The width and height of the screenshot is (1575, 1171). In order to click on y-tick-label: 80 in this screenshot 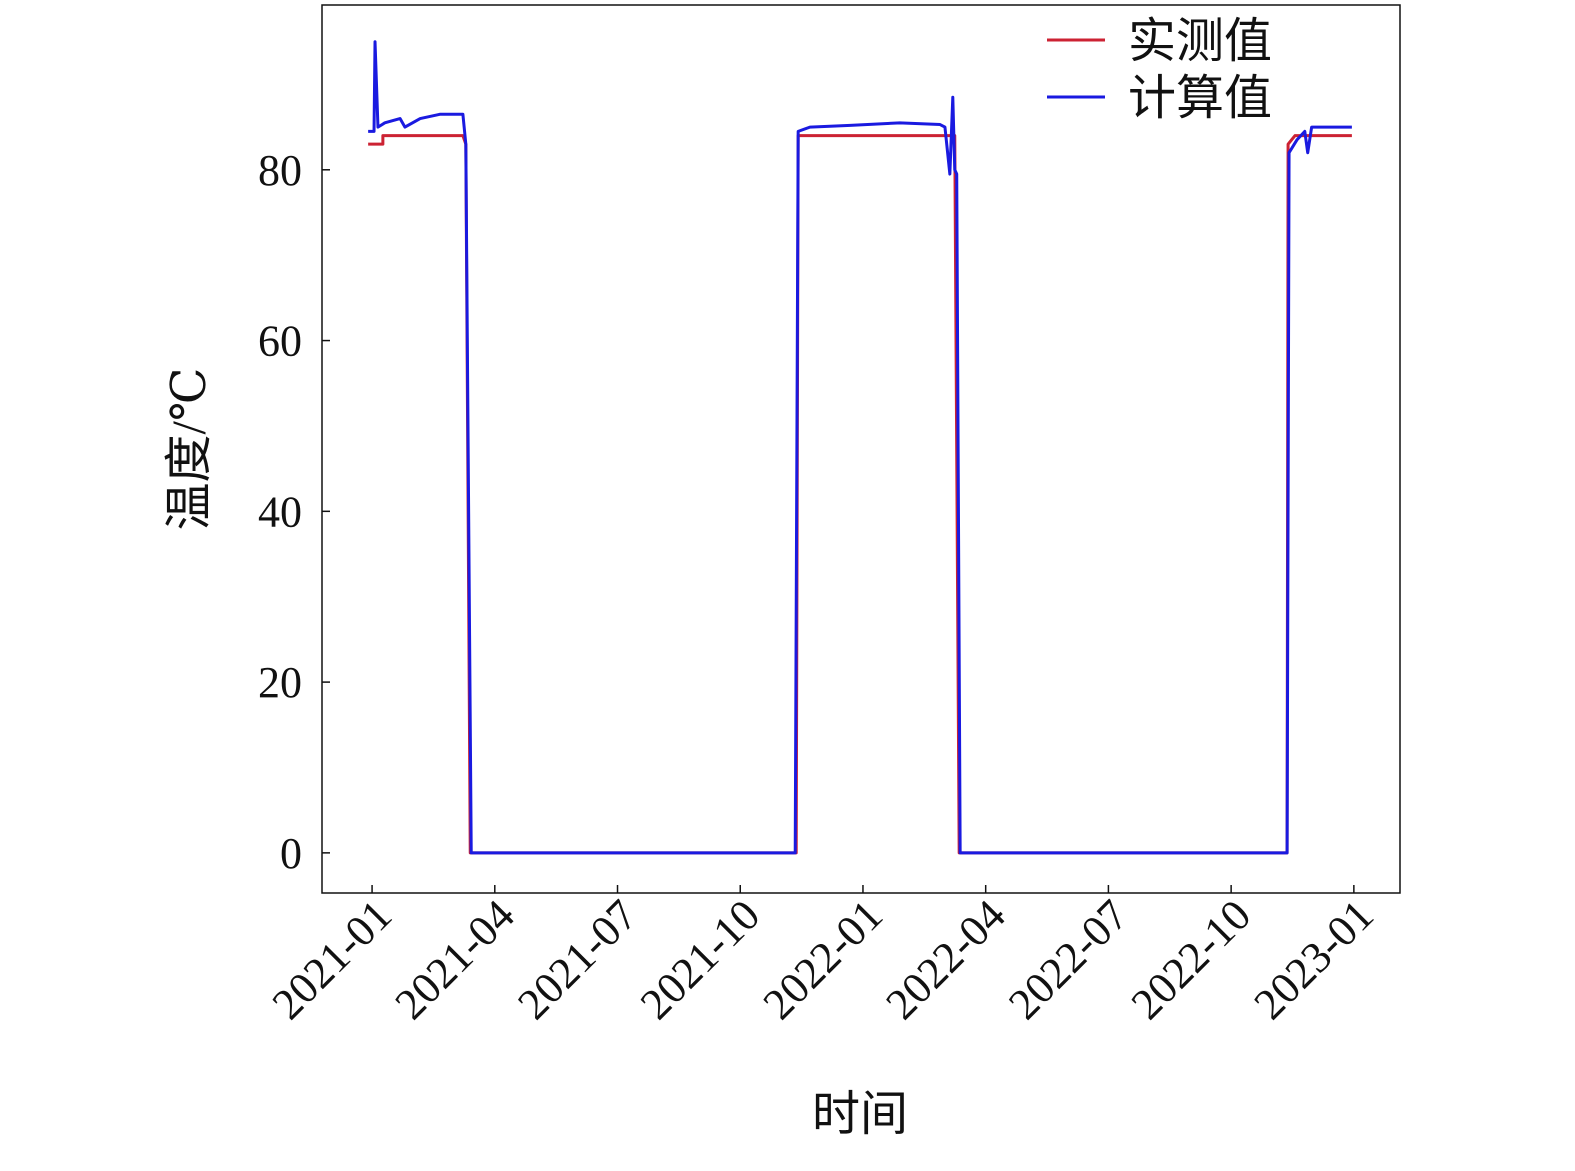, I will do `click(280, 170)`.